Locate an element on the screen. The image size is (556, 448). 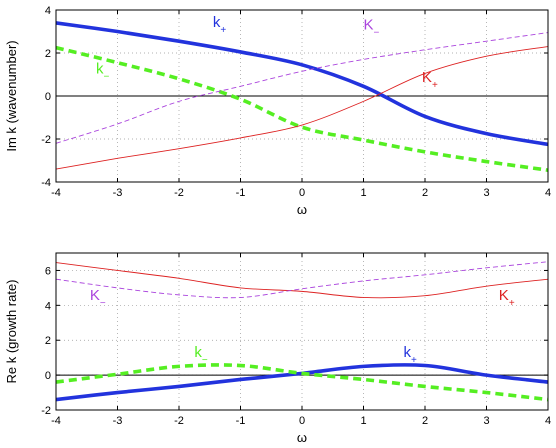
y-tick-label: 6 is located at coordinates (48, 271).